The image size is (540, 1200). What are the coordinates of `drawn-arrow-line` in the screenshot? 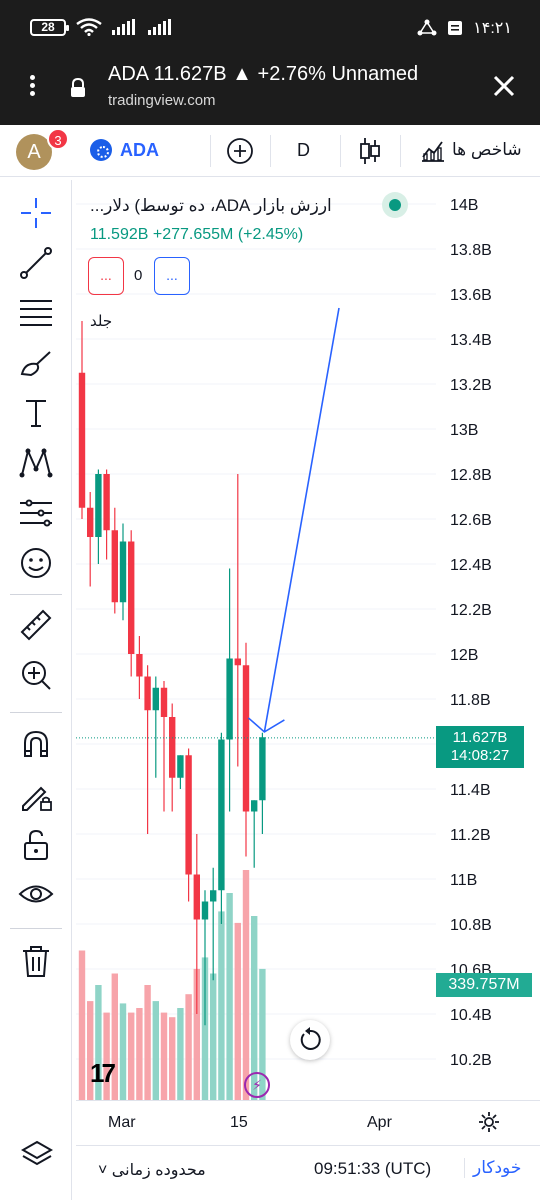 It's located at (301, 520).